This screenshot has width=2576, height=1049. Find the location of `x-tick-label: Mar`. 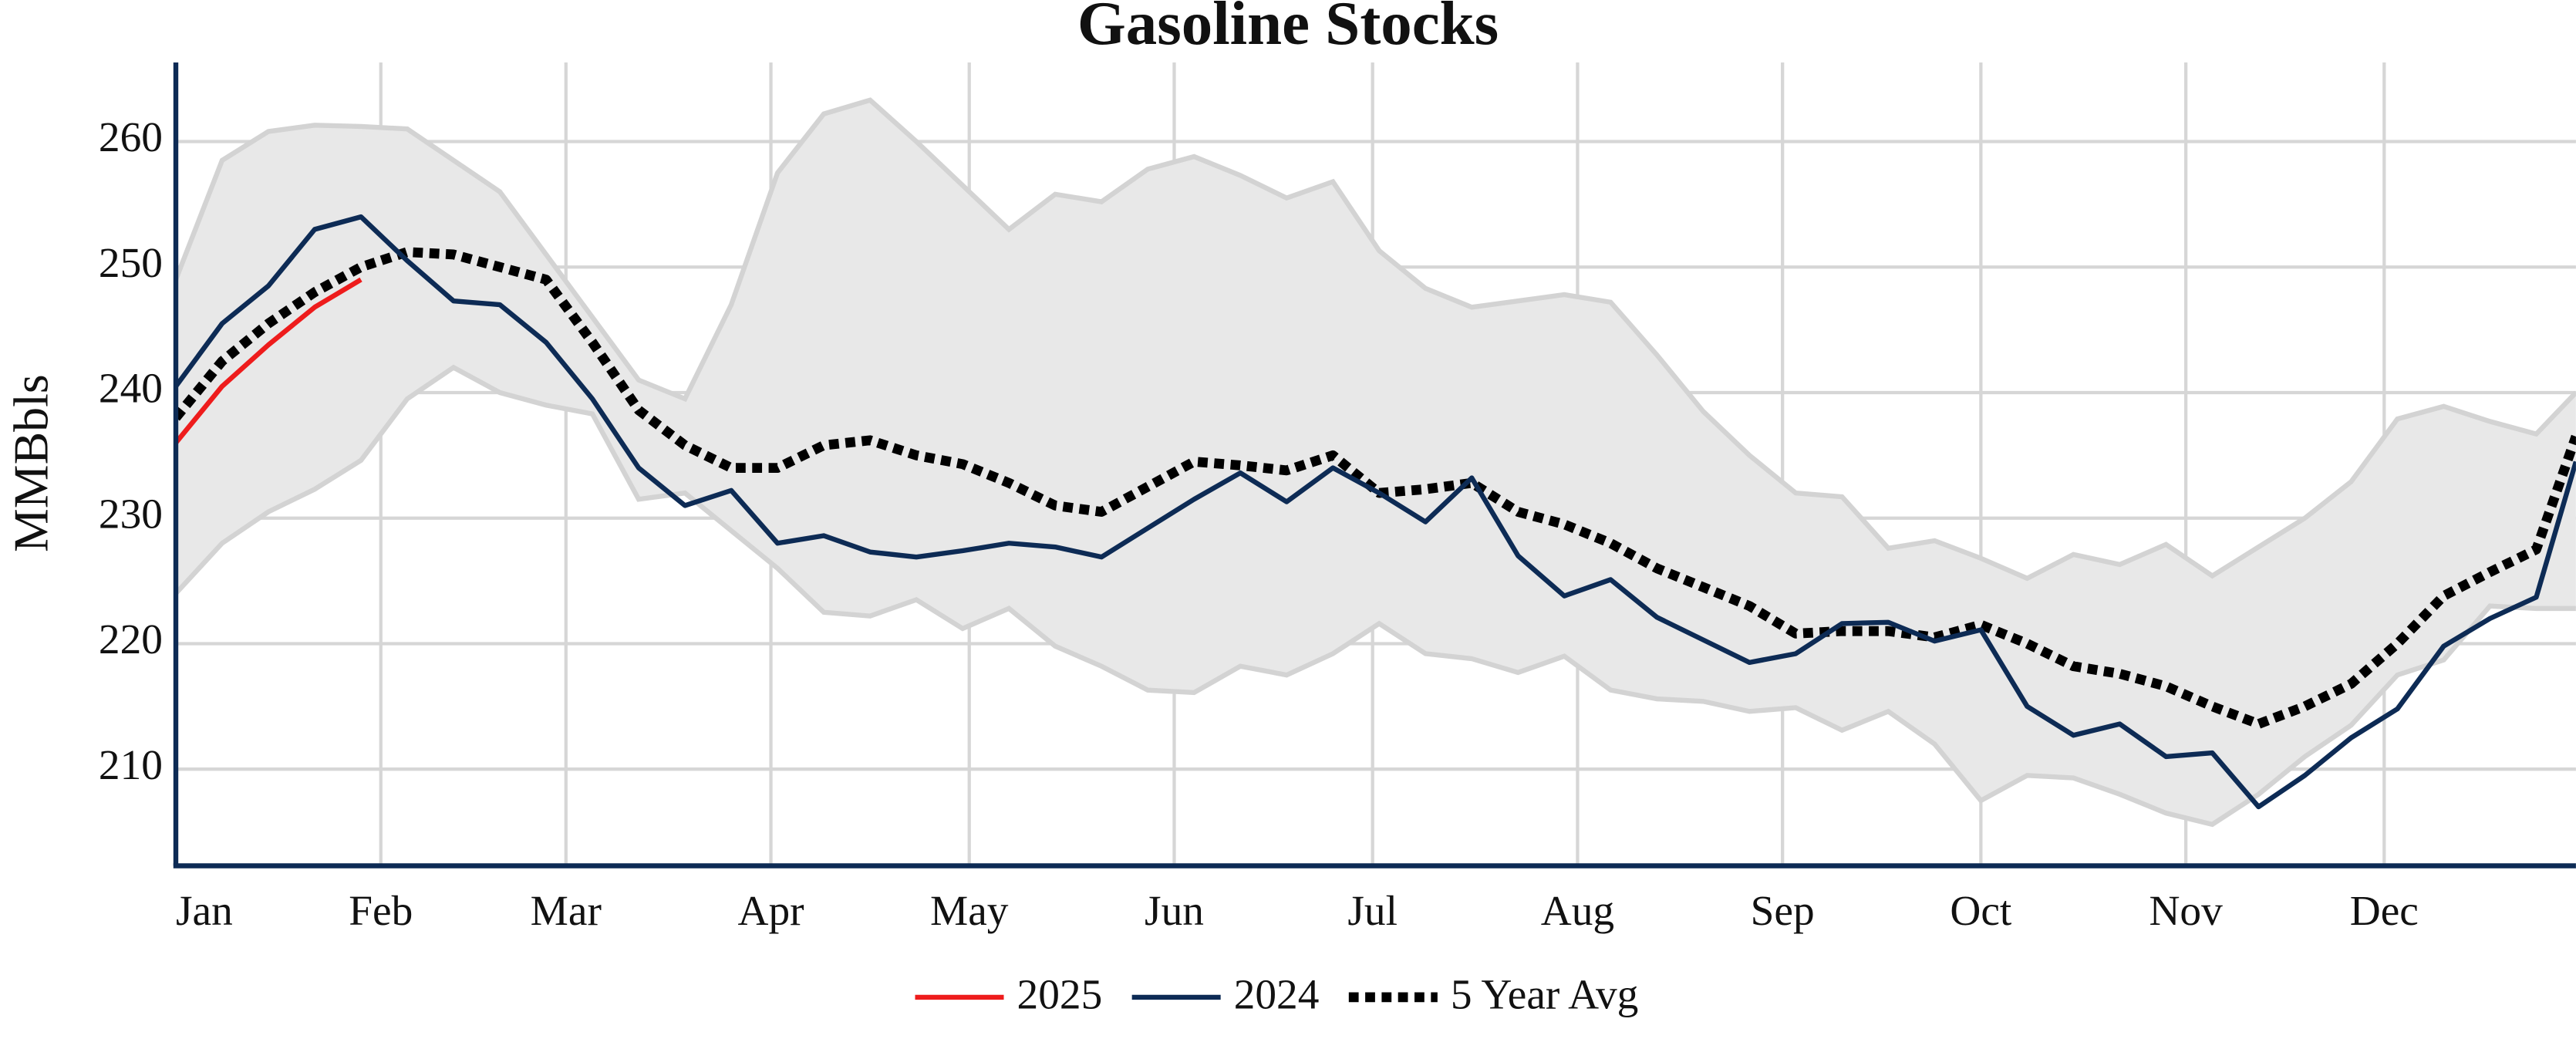

x-tick-label: Mar is located at coordinates (566, 910).